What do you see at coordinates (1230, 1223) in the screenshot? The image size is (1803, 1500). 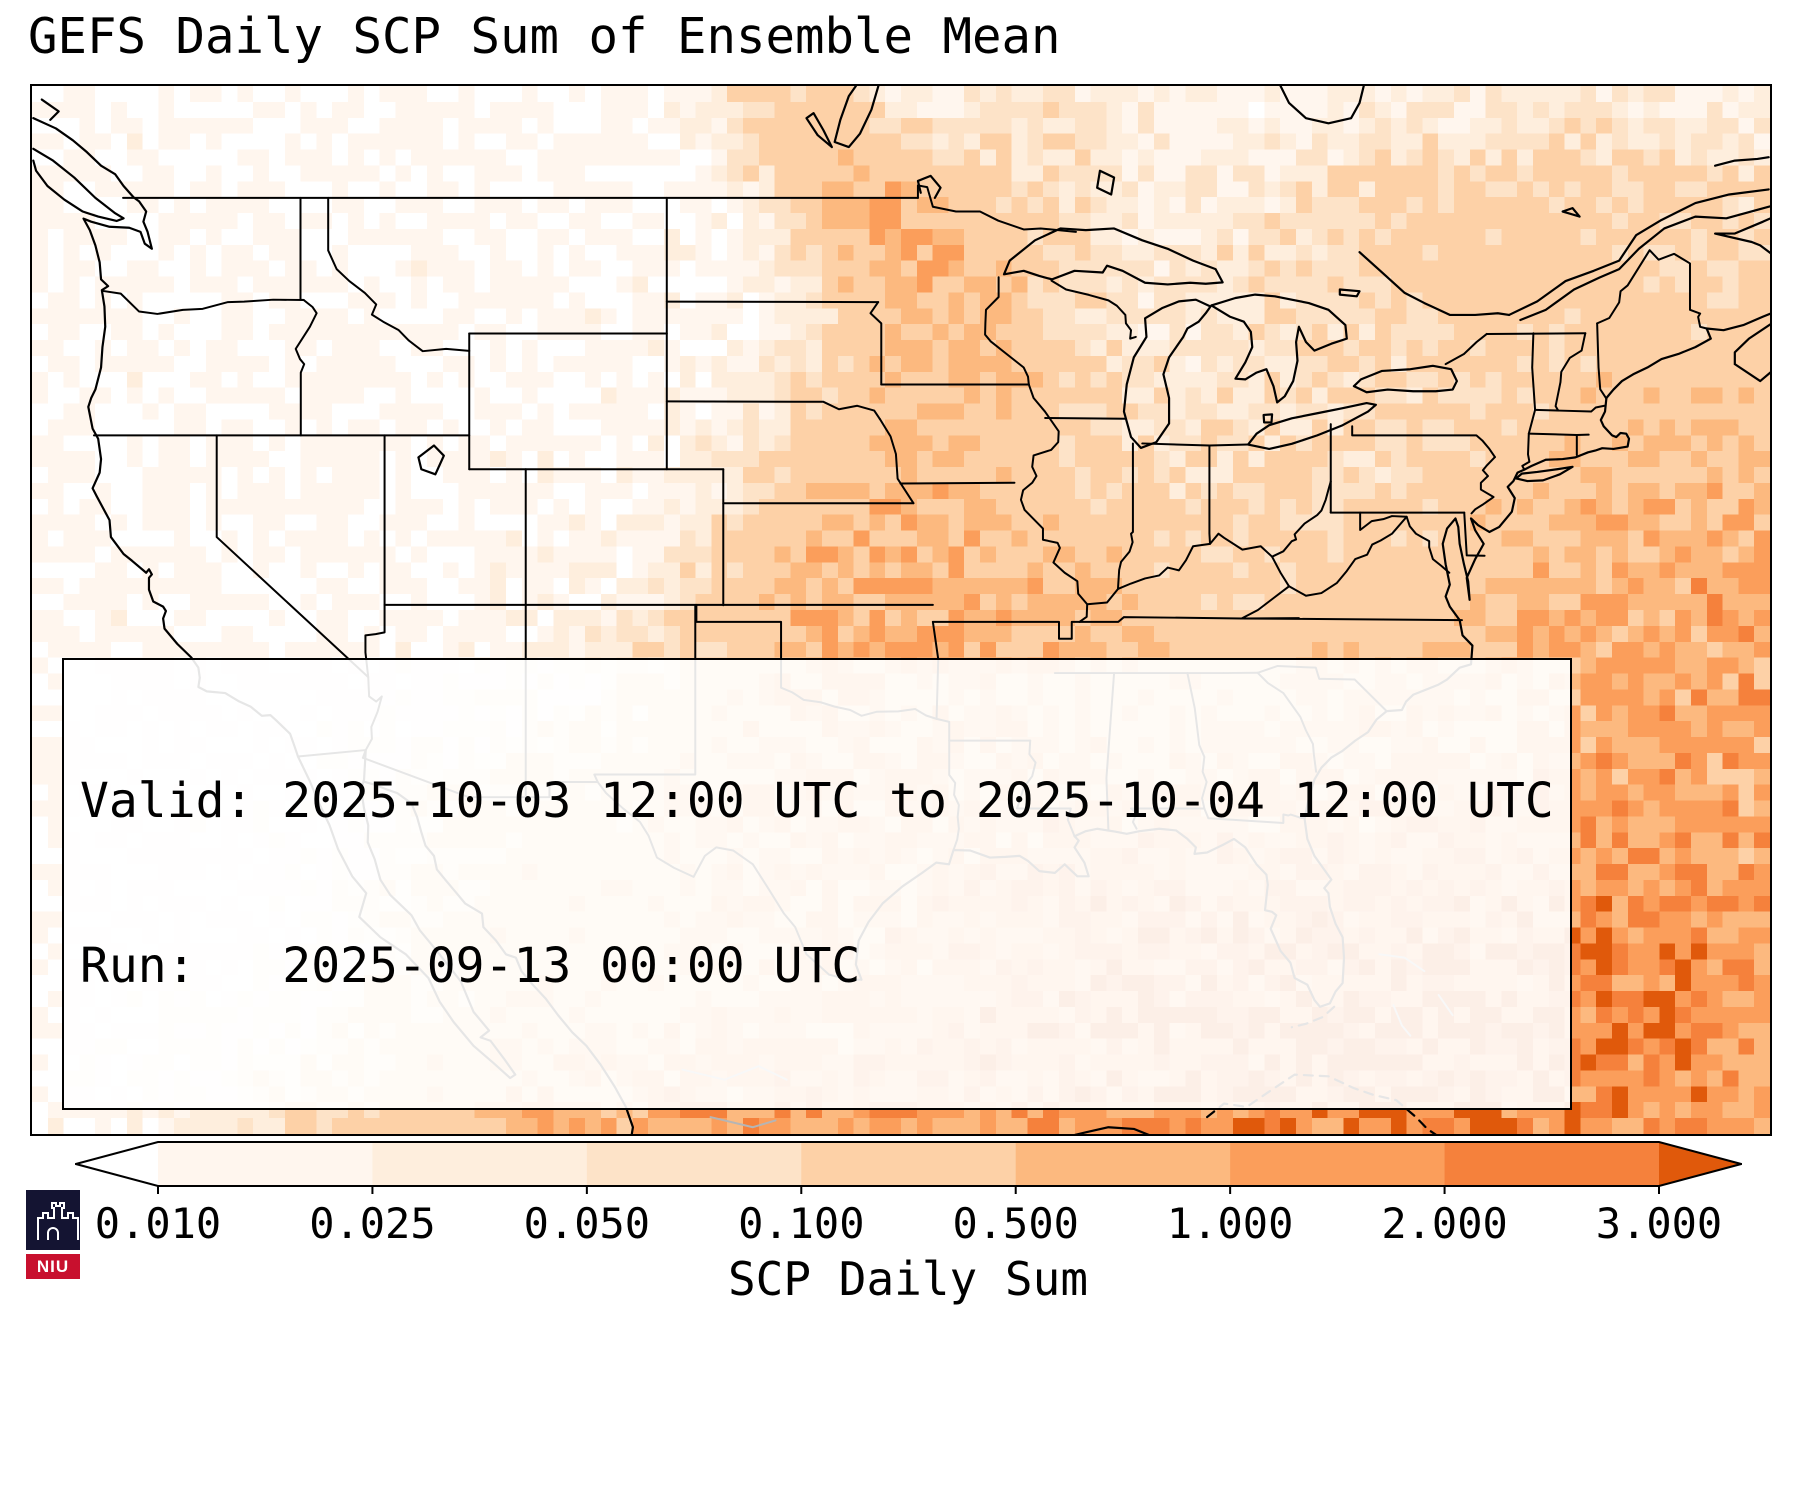 I see `colorbar-tick-label: 1.000` at bounding box center [1230, 1223].